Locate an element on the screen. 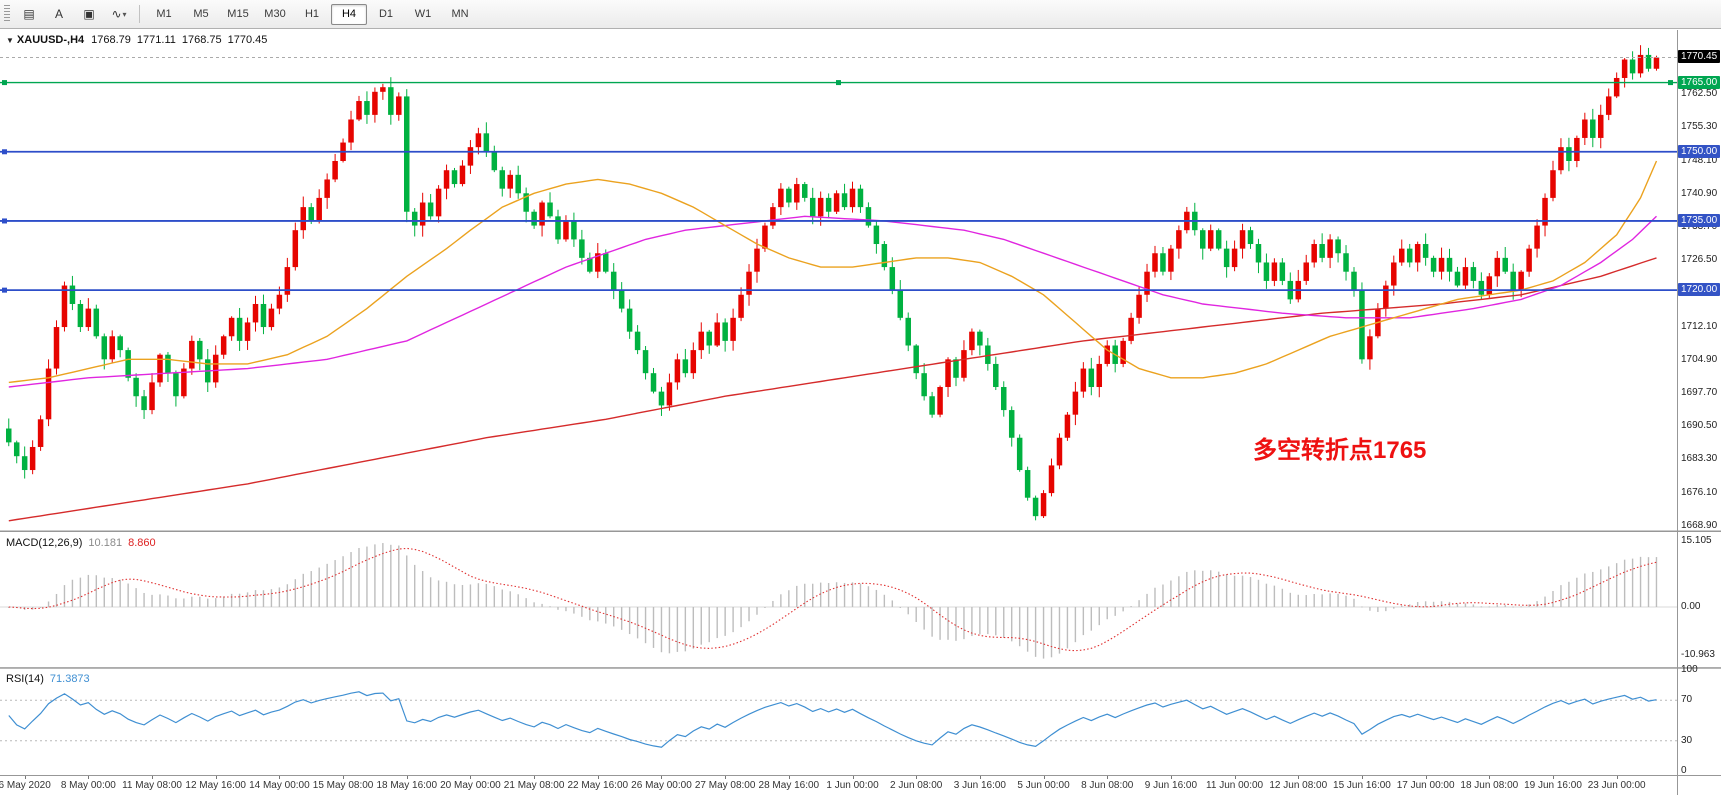 This screenshot has height=795, width=1721. macd-histogram is located at coordinates (833, 601).